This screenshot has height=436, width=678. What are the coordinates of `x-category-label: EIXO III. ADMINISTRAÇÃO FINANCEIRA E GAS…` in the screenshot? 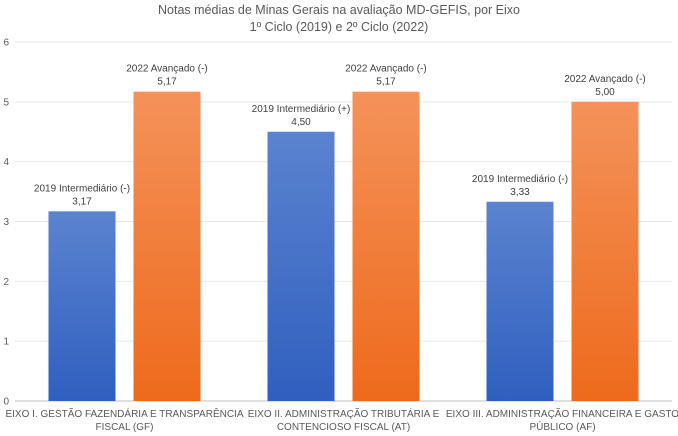 It's located at (562, 413).